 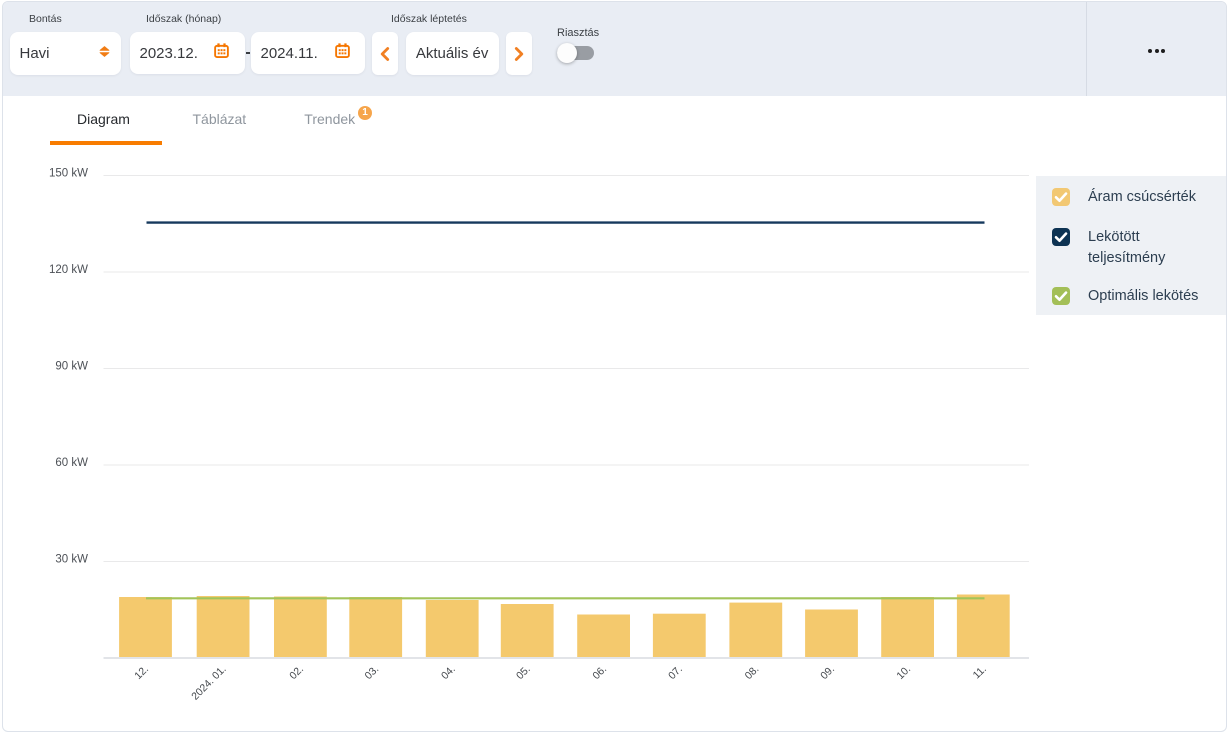 I want to click on svg-text: 03., so click(x=372, y=672).